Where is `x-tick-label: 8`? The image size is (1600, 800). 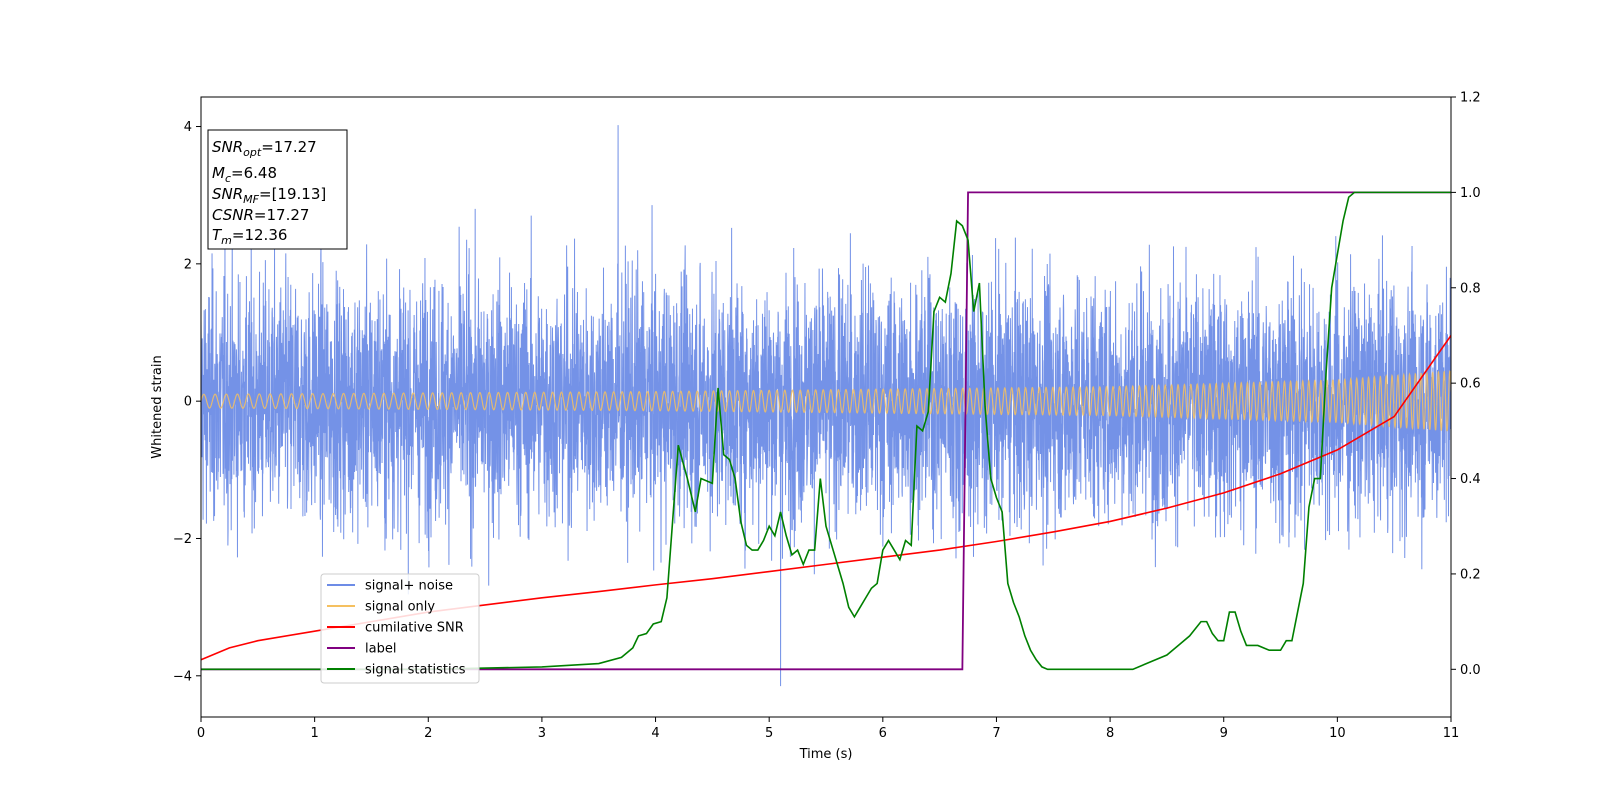 x-tick-label: 8 is located at coordinates (1110, 733).